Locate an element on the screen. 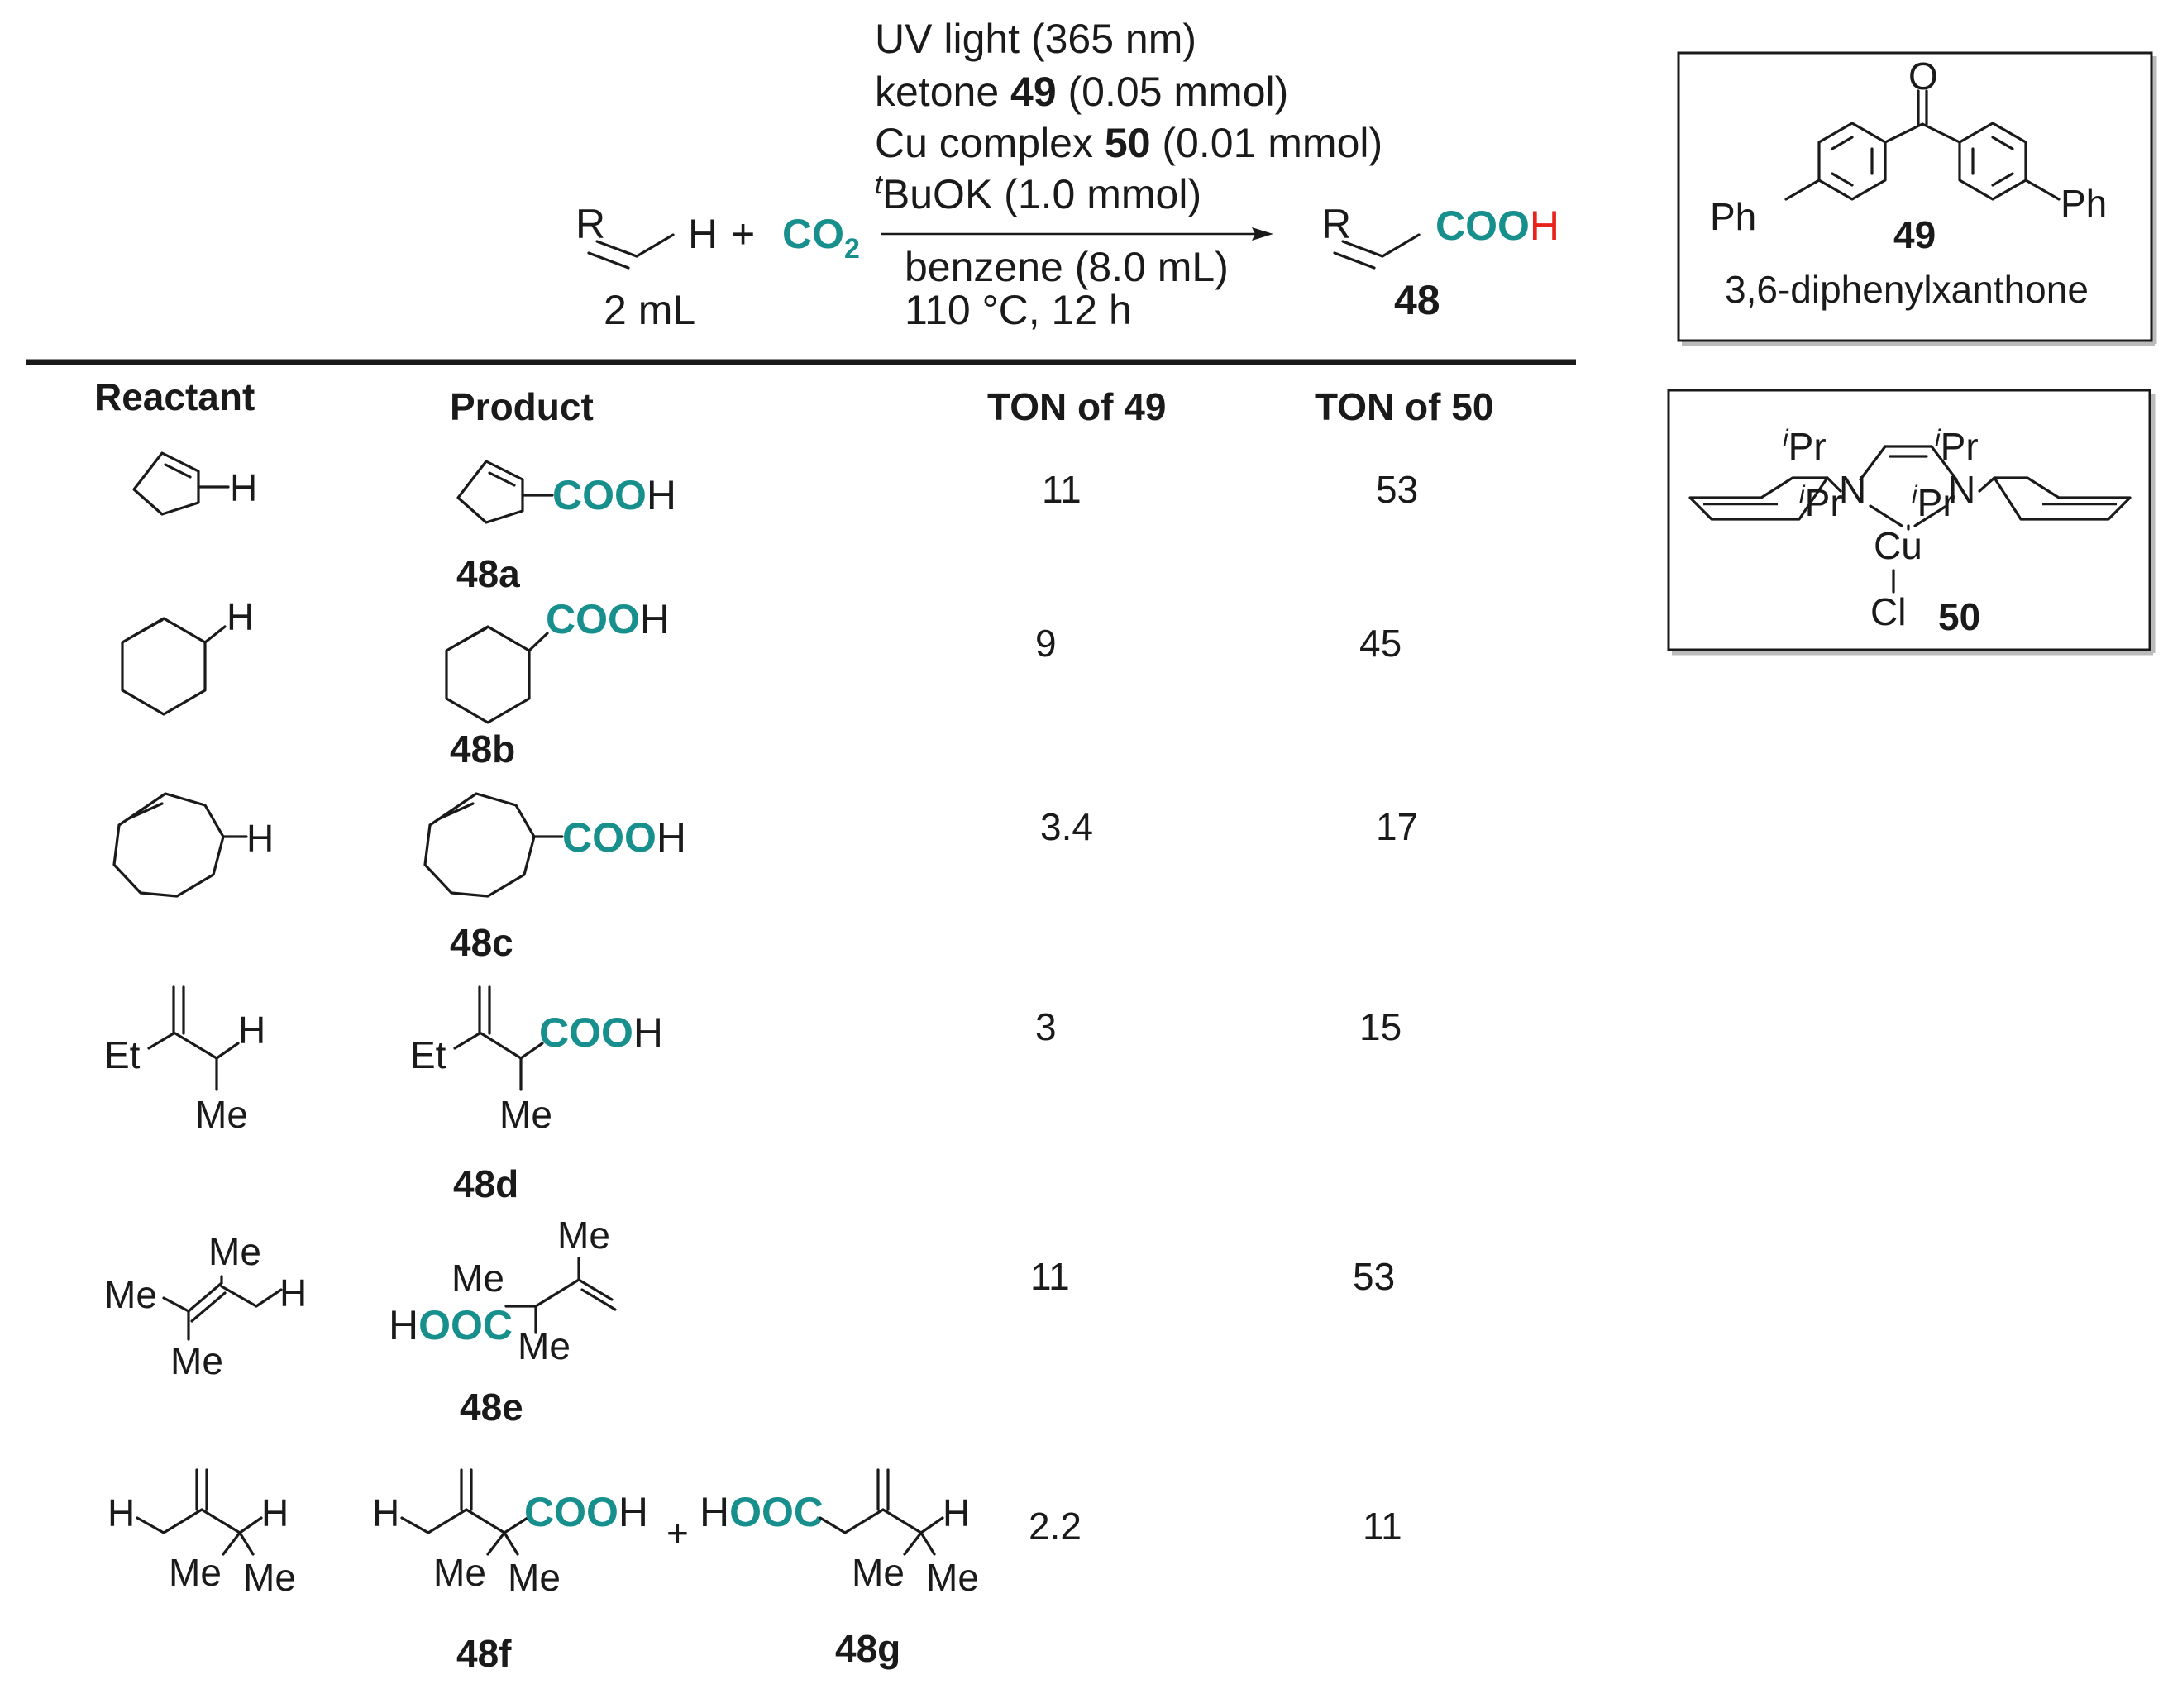 Image resolution: width=2168 pixels, height=1708 pixels. row-g-product-h: H is located at coordinates (956, 1512).